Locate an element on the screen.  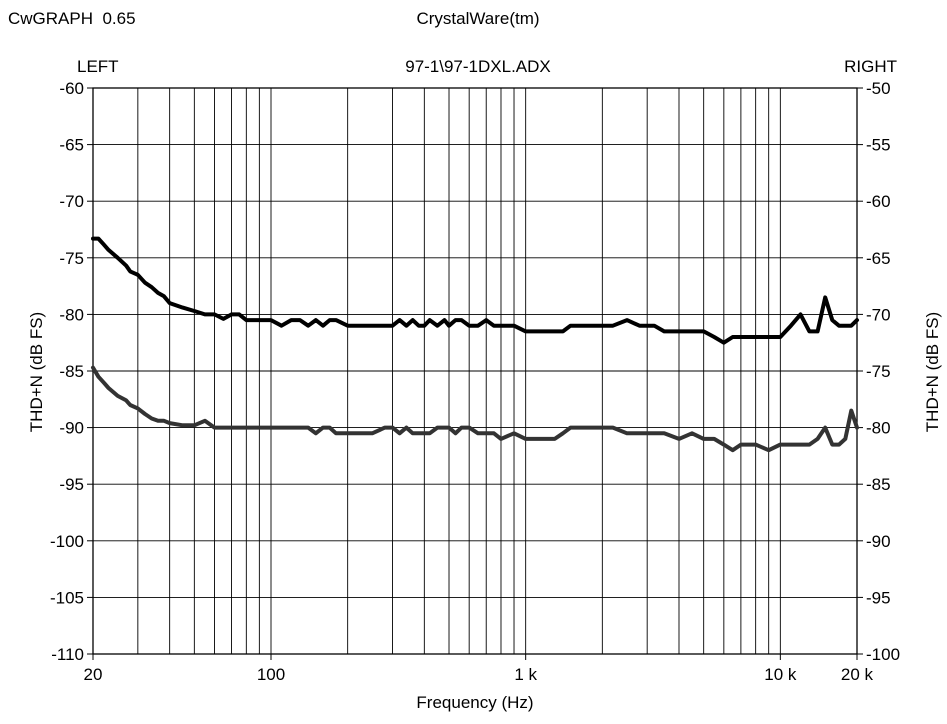
y-right-tick-label: -100 is located at coordinates (883, 654).